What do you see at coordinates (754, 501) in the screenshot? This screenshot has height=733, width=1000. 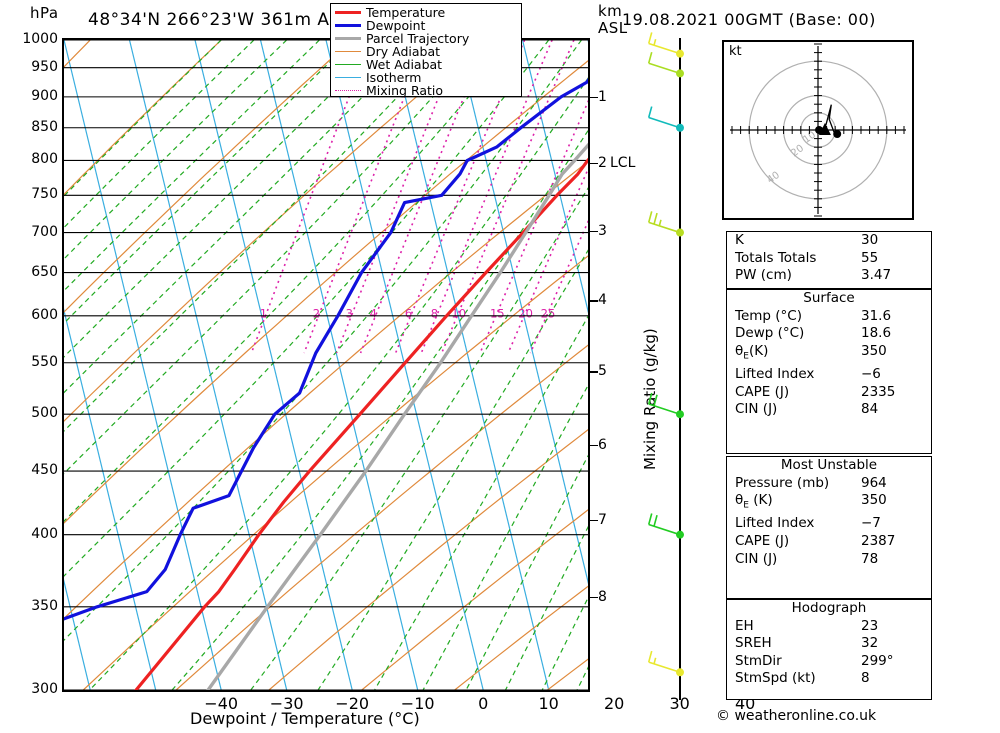 I see `most-unstable-label: θE (K)` at bounding box center [754, 501].